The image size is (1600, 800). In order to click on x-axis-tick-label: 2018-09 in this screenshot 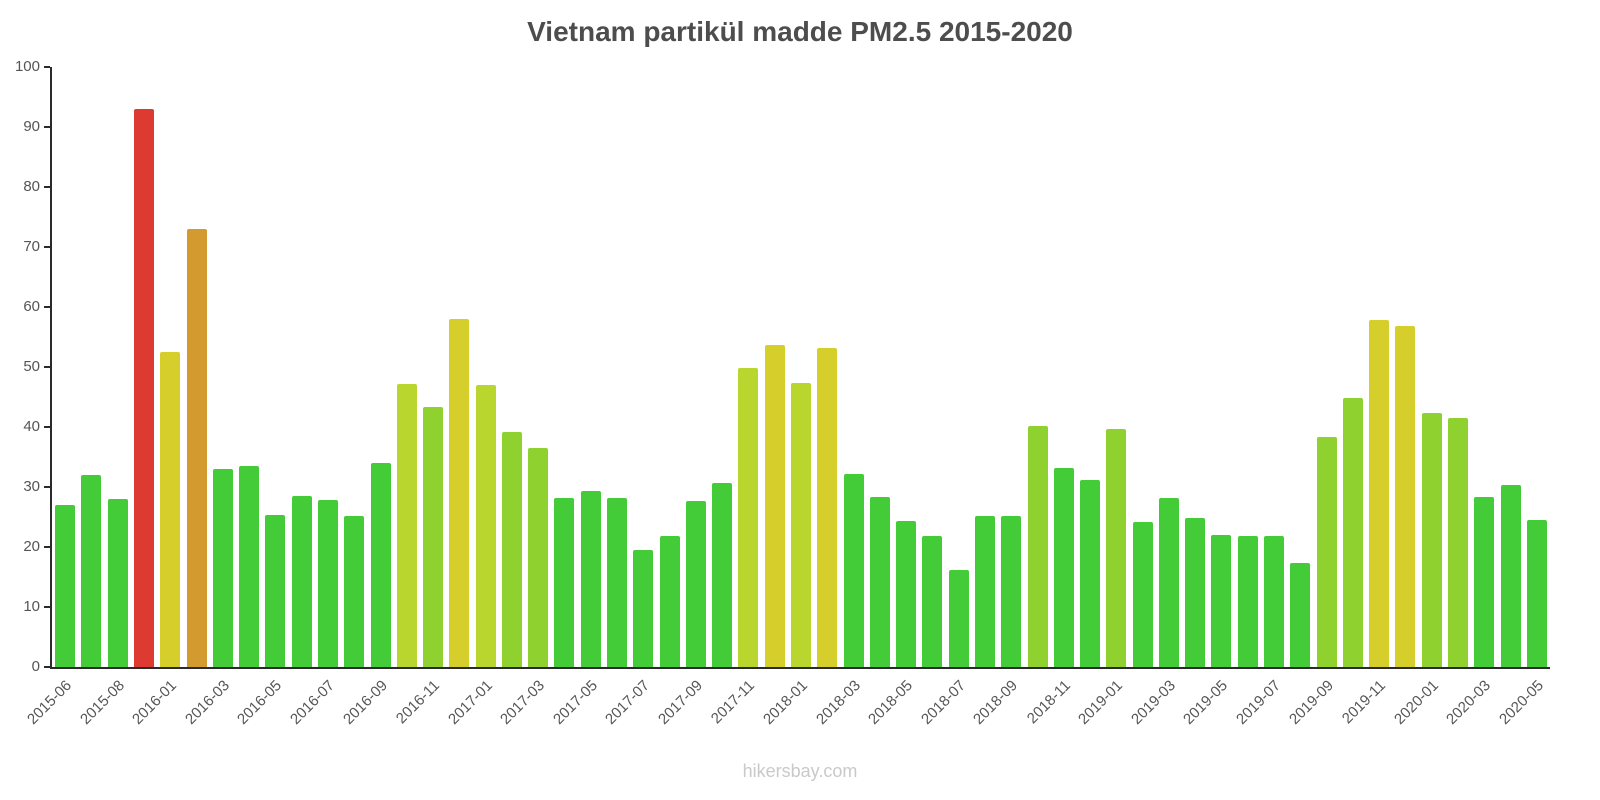, I will do `click(996, 702)`.